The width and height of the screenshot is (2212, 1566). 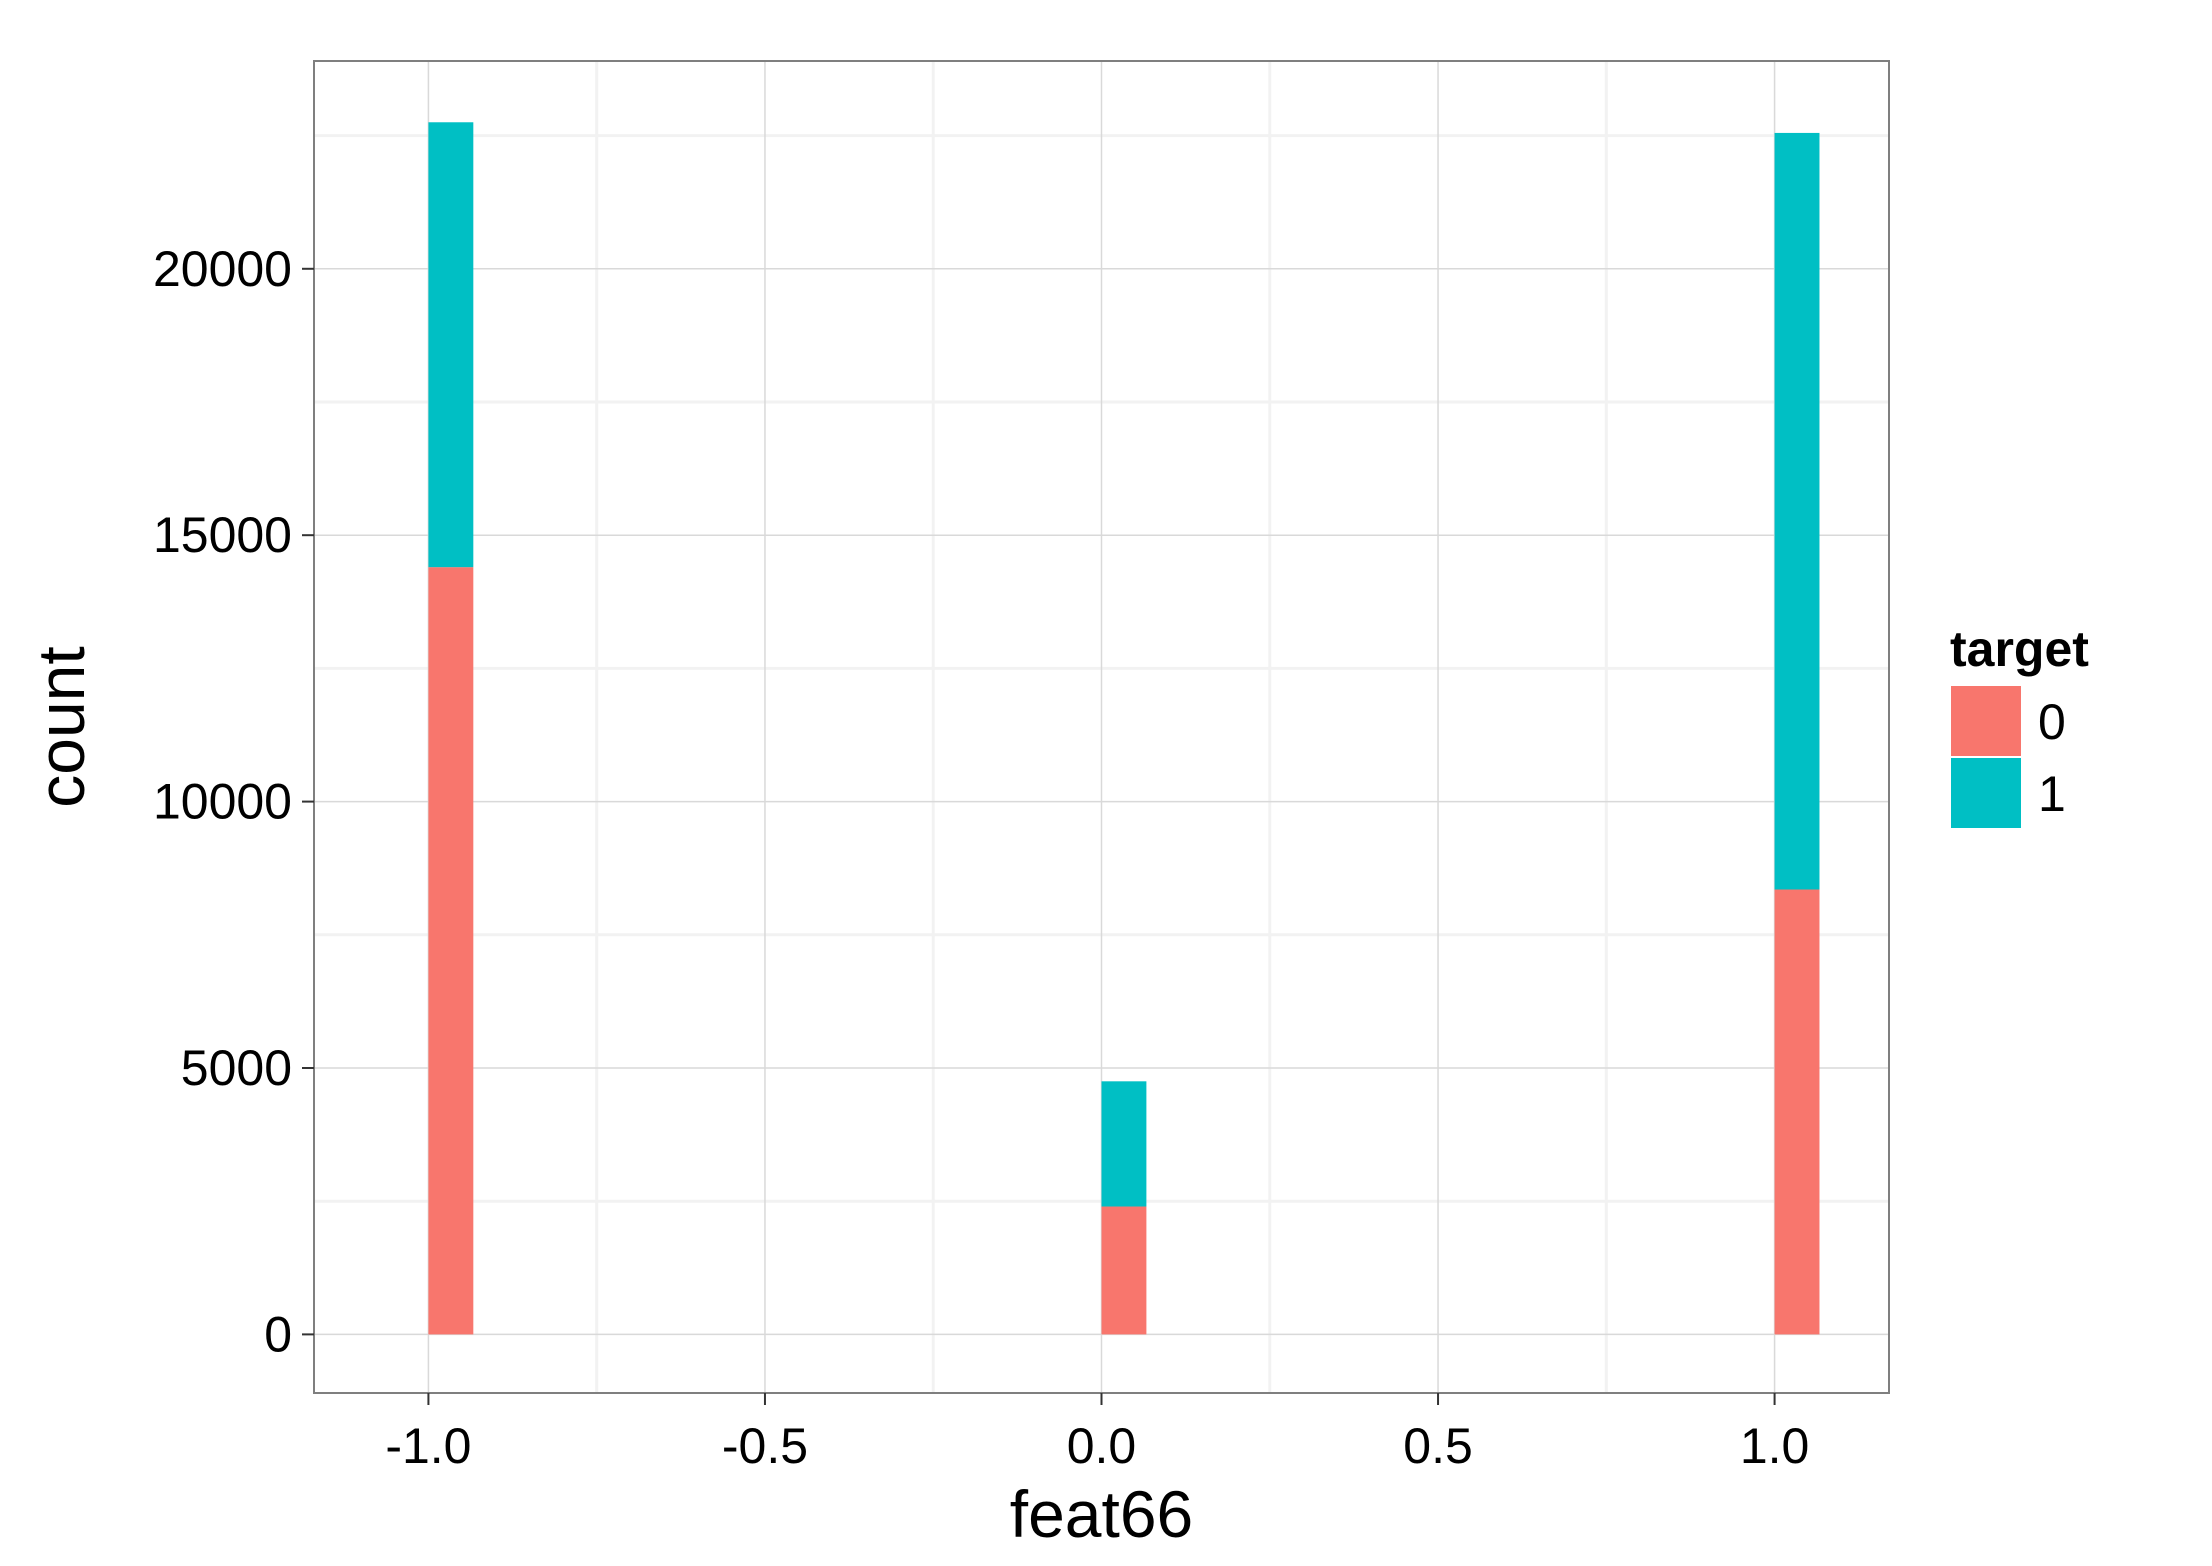 I want to click on legend-label-0: 0, so click(x=2052, y=722).